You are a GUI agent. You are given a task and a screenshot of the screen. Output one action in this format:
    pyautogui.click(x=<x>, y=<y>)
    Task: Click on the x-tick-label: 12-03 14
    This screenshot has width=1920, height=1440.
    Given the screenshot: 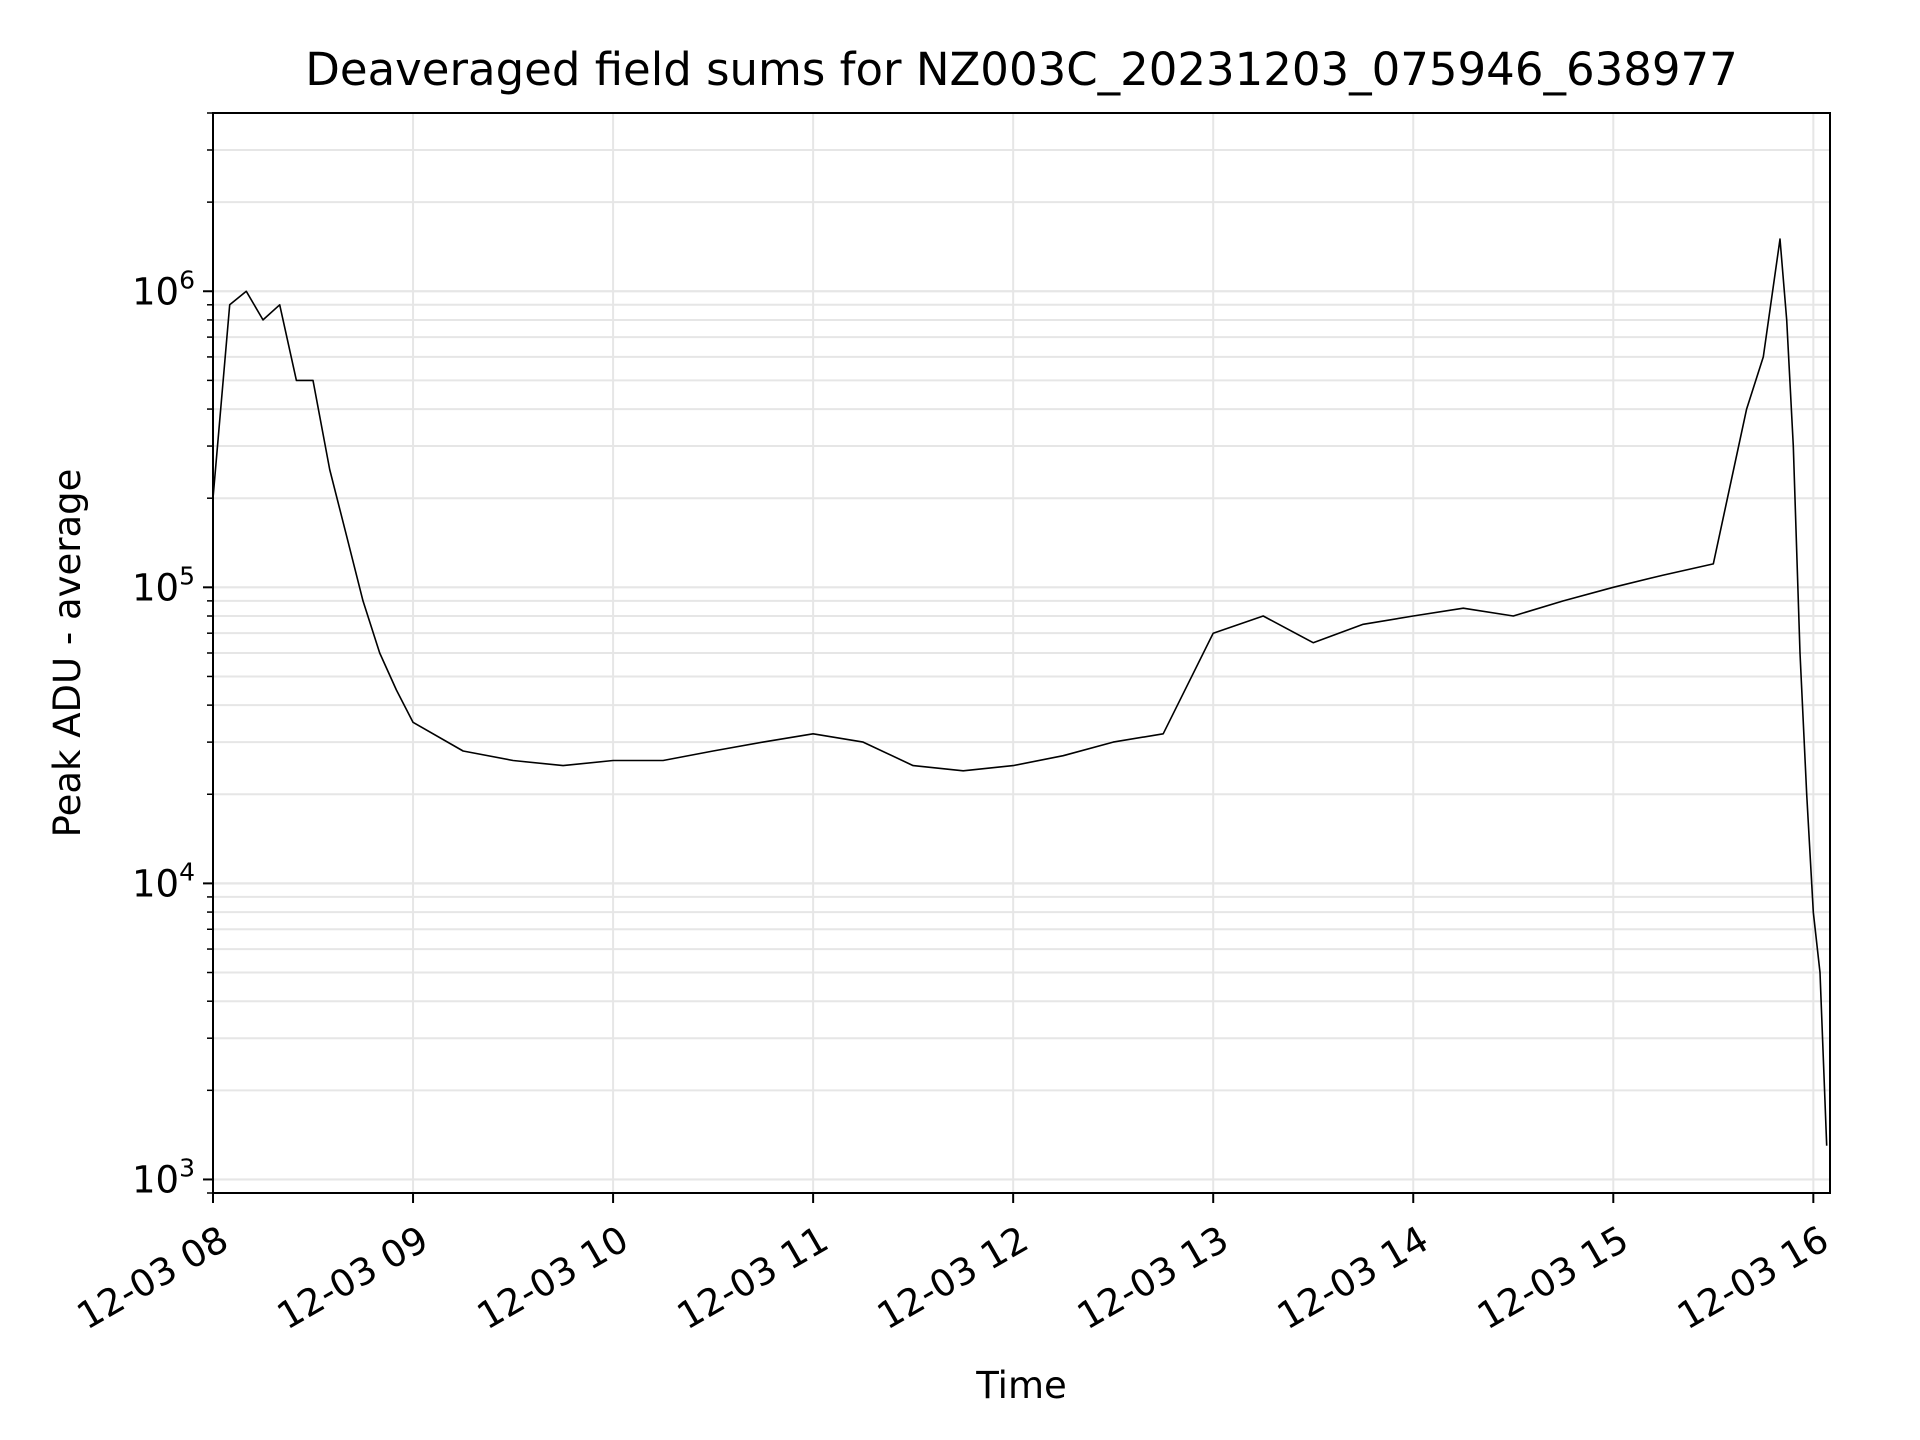 What is the action you would take?
    pyautogui.click(x=1353, y=1278)
    